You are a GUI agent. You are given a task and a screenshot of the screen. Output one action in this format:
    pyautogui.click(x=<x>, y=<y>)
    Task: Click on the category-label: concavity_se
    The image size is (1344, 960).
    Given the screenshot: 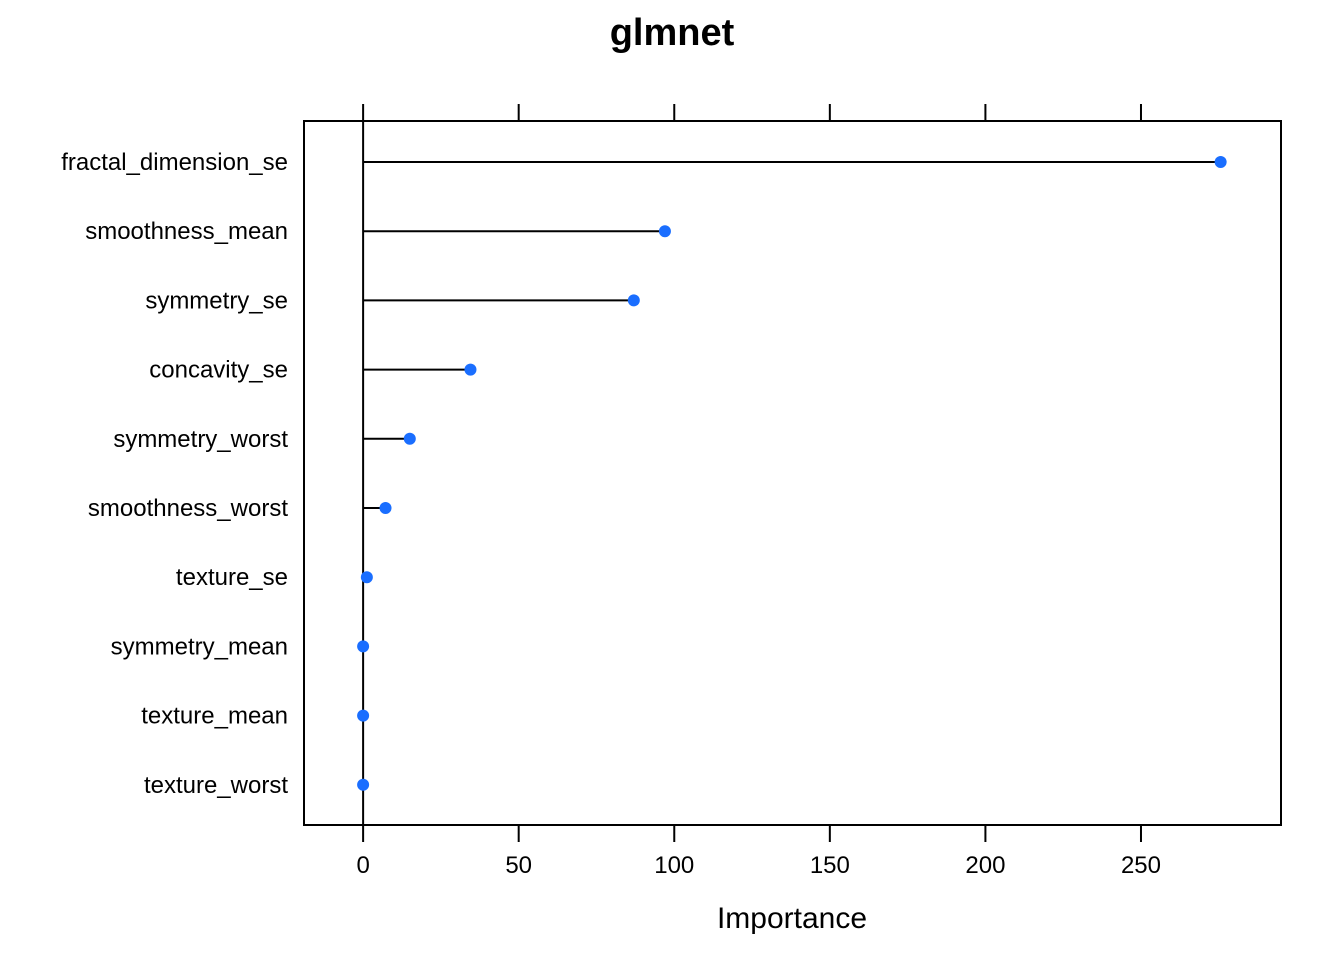 What is the action you would take?
    pyautogui.click(x=218, y=370)
    